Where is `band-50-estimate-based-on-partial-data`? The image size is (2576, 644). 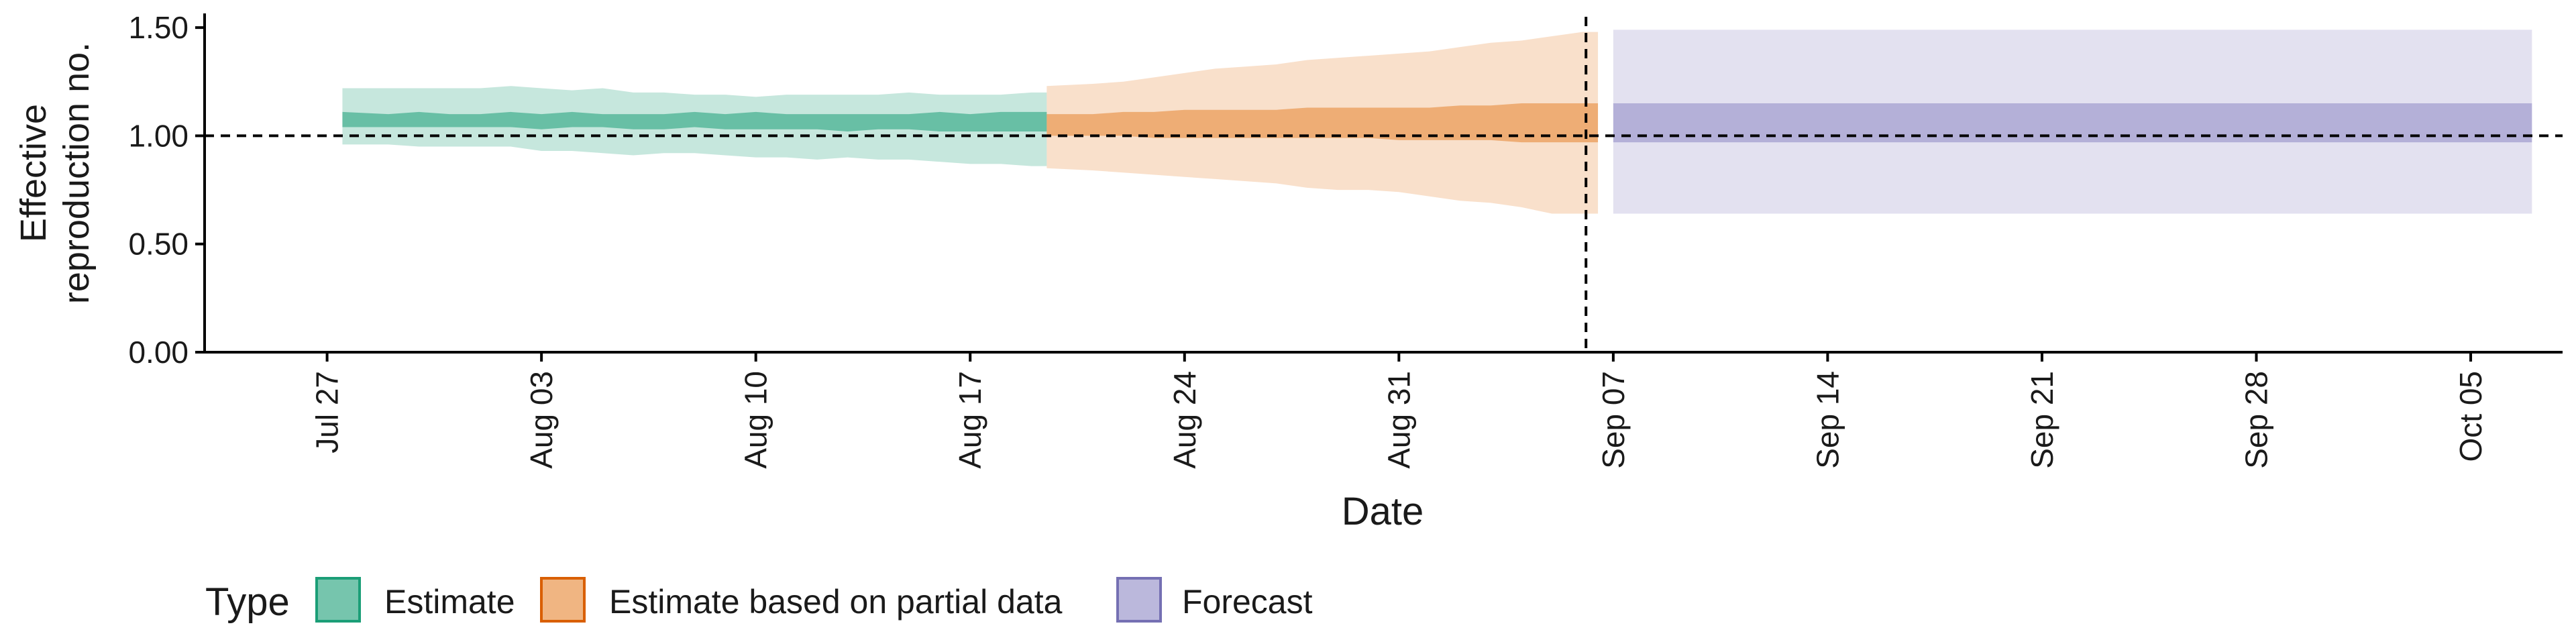 band-50-estimate-based-on-partial-data is located at coordinates (1322, 123).